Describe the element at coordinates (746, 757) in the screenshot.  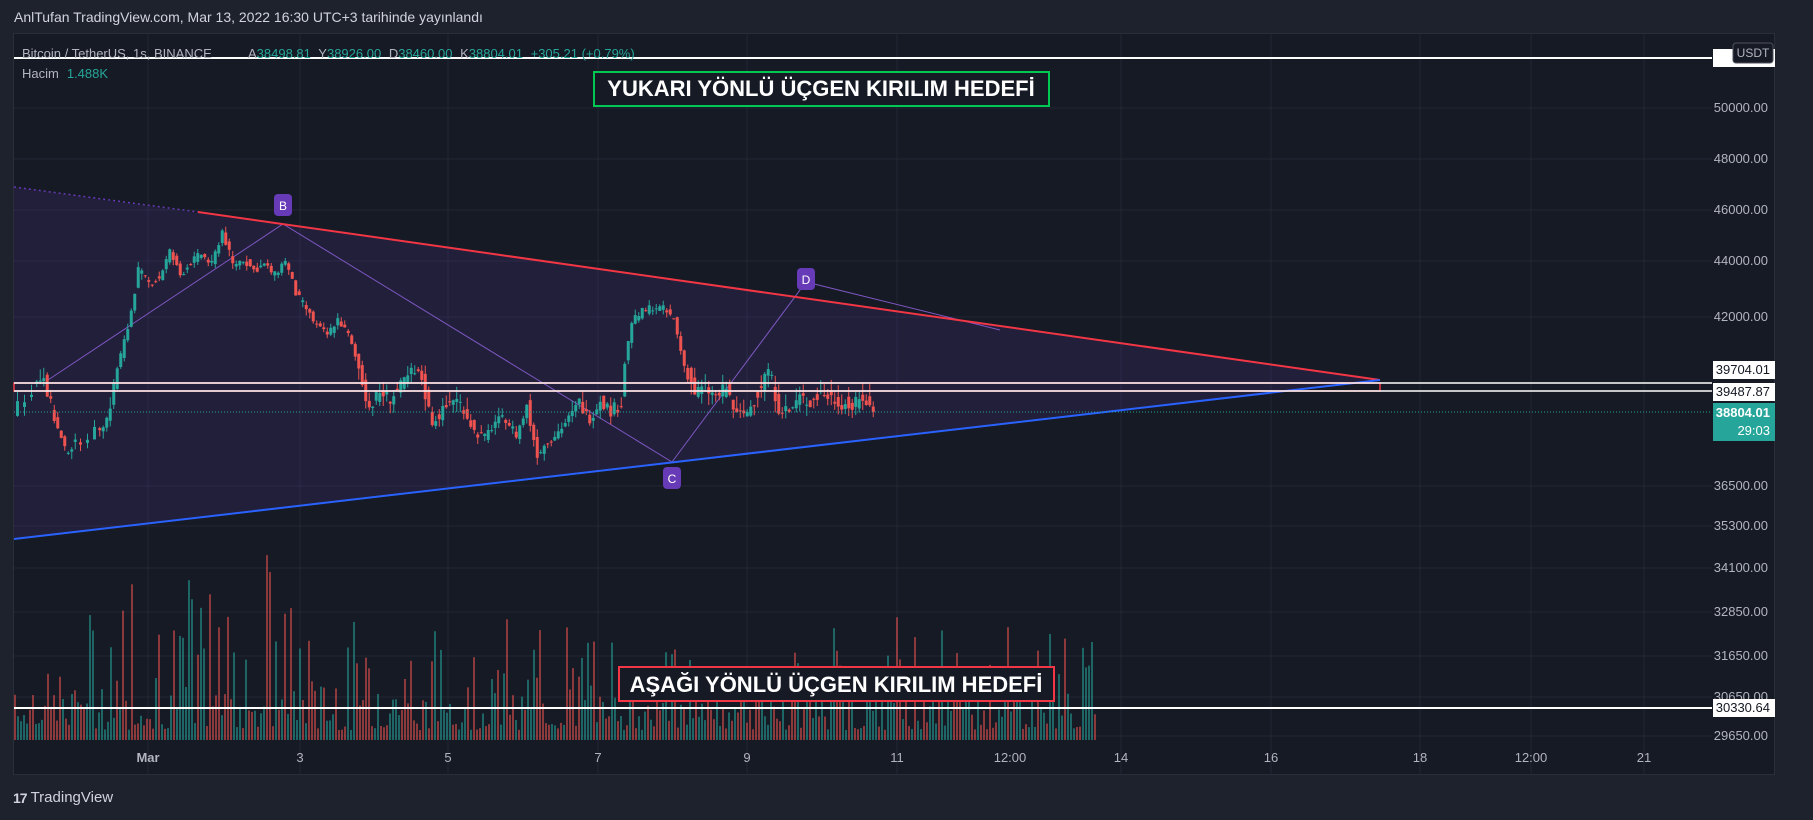
I see `x-tick-label: 9` at that location.